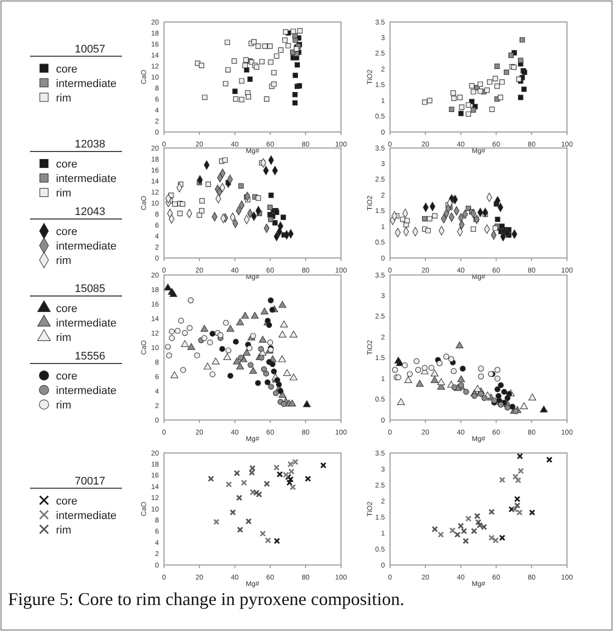  What do you see at coordinates (90, 481) in the screenshot?
I see `legend-title: 70017` at bounding box center [90, 481].